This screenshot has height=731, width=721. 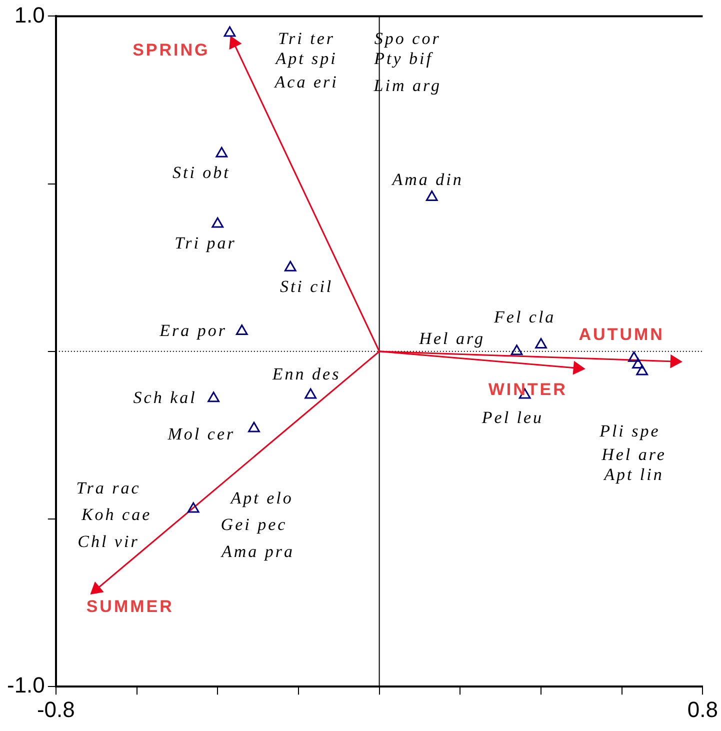 What do you see at coordinates (621, 334) in the screenshot?
I see `series-label: AUTUMN` at bounding box center [621, 334].